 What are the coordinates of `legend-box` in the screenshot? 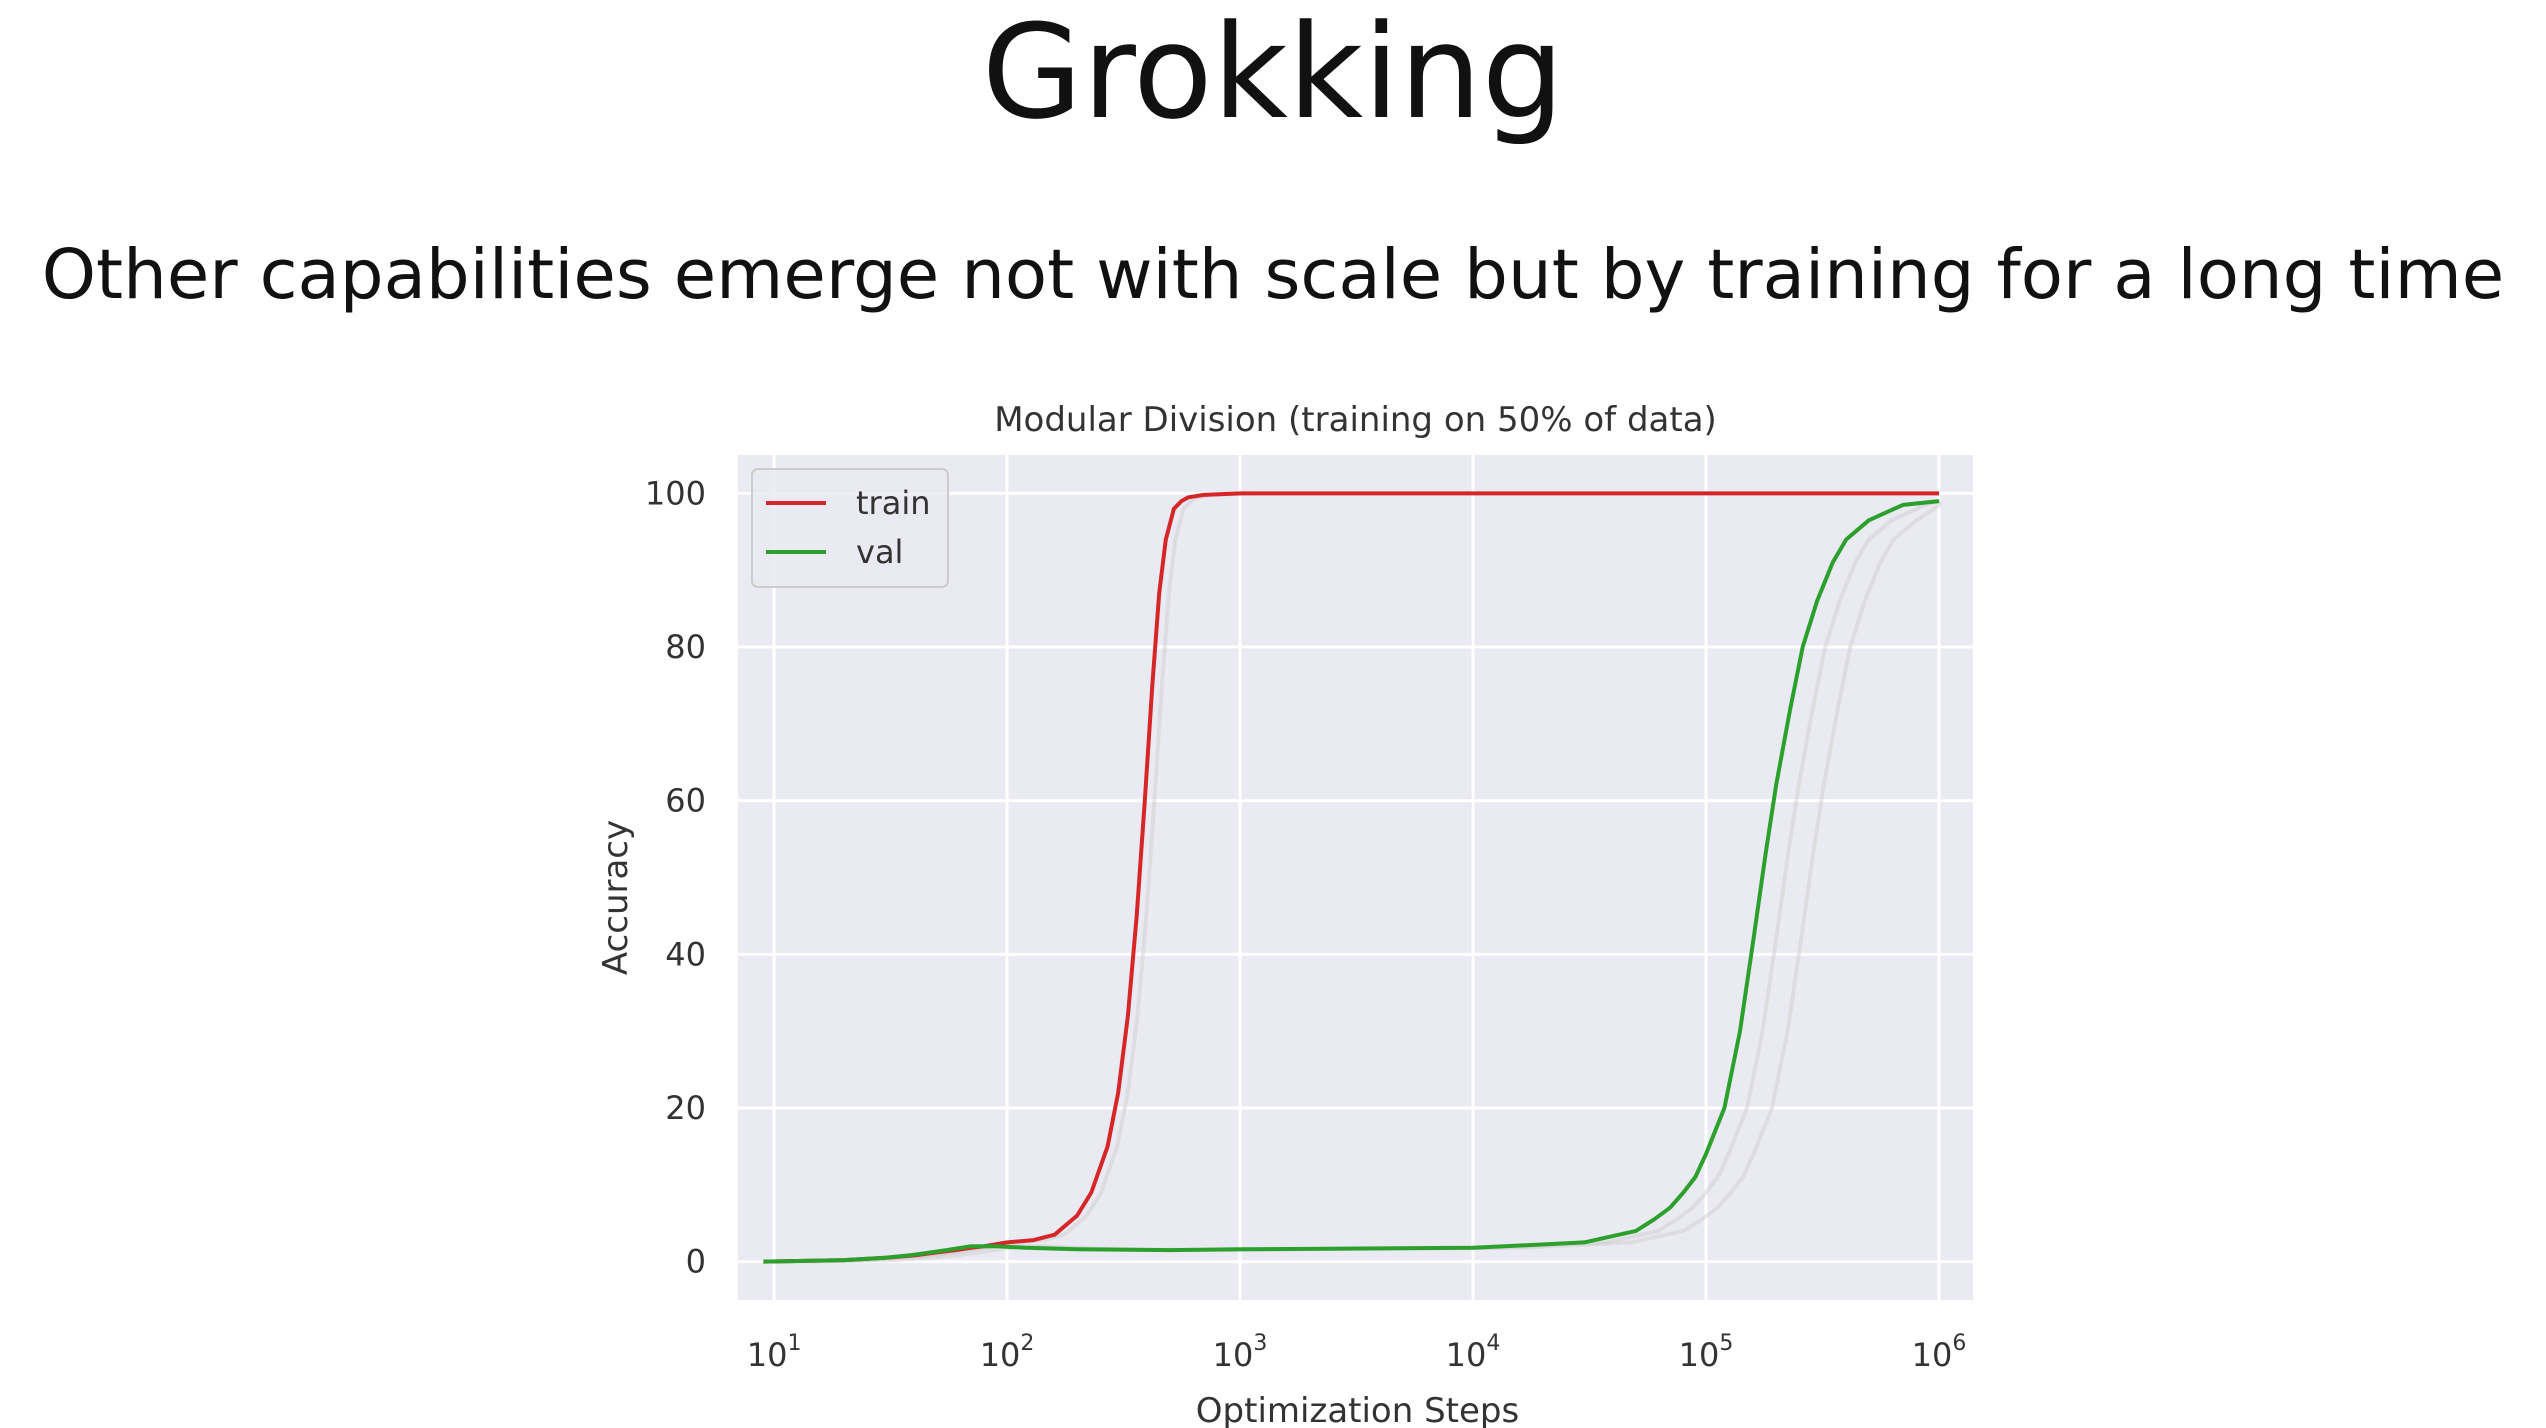 It's located at (850, 528).